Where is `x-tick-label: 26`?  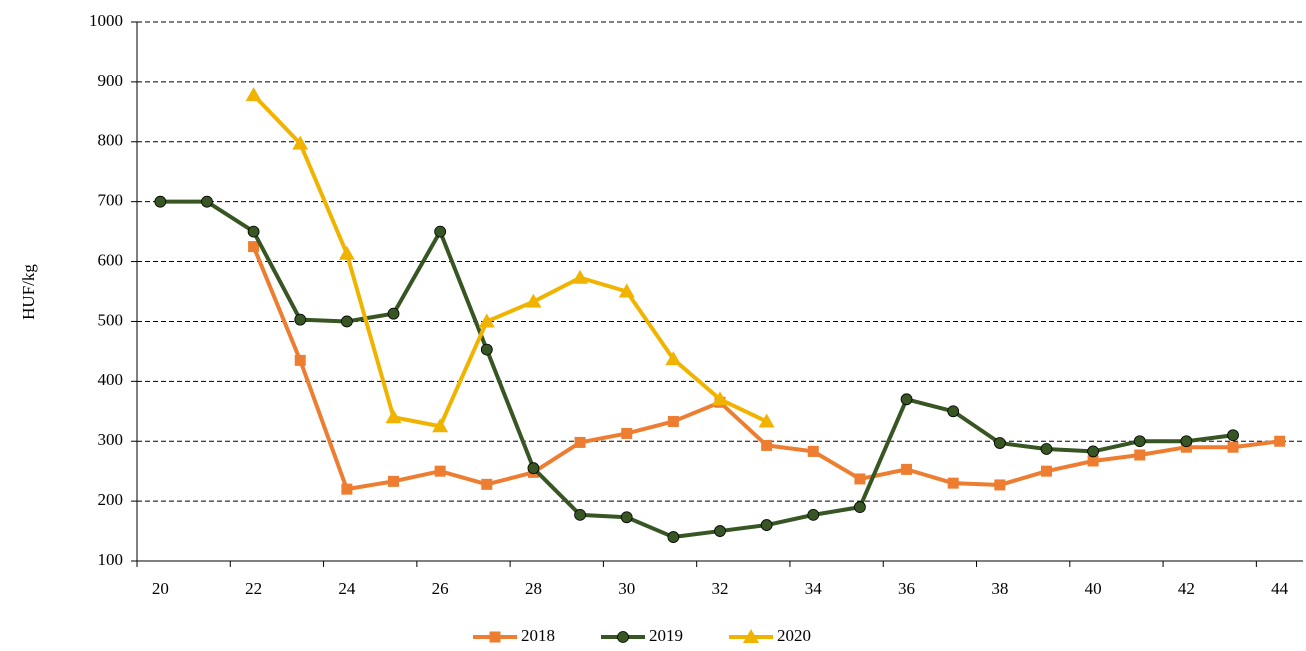
x-tick-label: 26 is located at coordinates (440, 588).